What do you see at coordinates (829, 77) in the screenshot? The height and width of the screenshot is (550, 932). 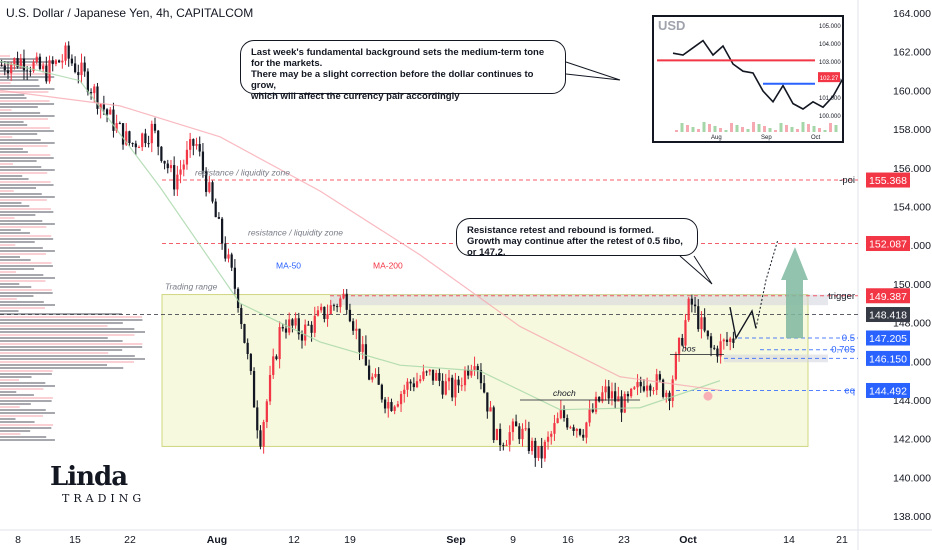 I see `inset-last-tag` at bounding box center [829, 77].